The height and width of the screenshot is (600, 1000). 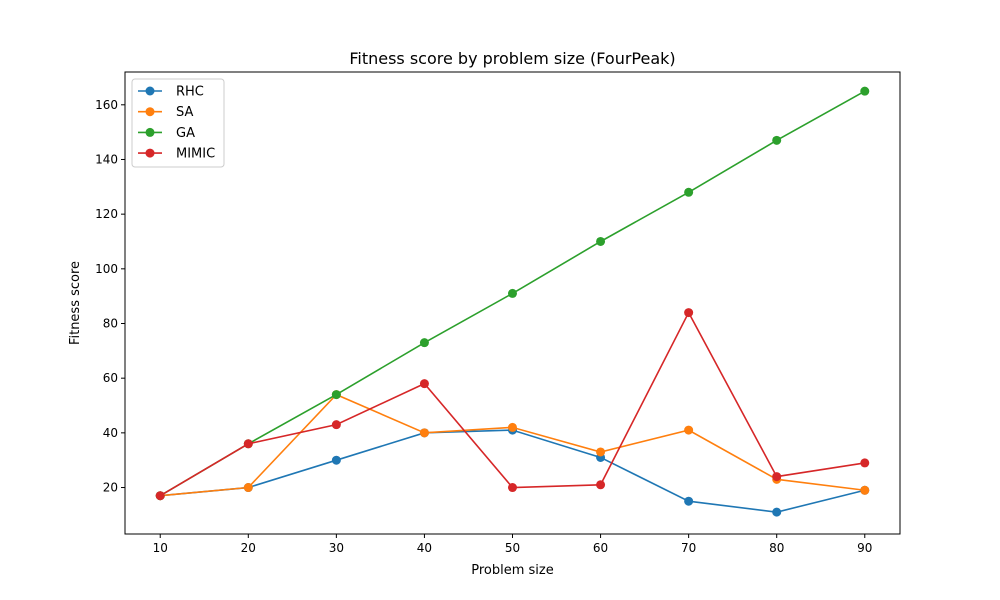 I want to click on x-tick-label: 60, so click(x=600, y=548).